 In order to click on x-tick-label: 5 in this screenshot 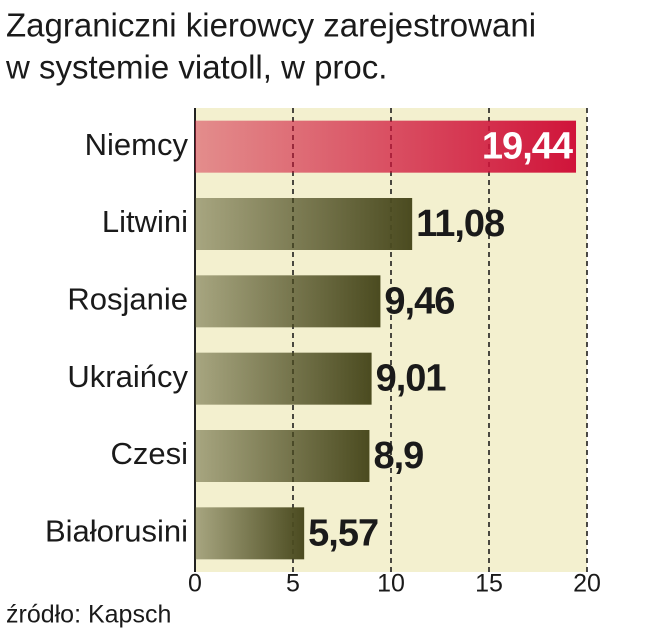, I will do `click(293, 584)`.